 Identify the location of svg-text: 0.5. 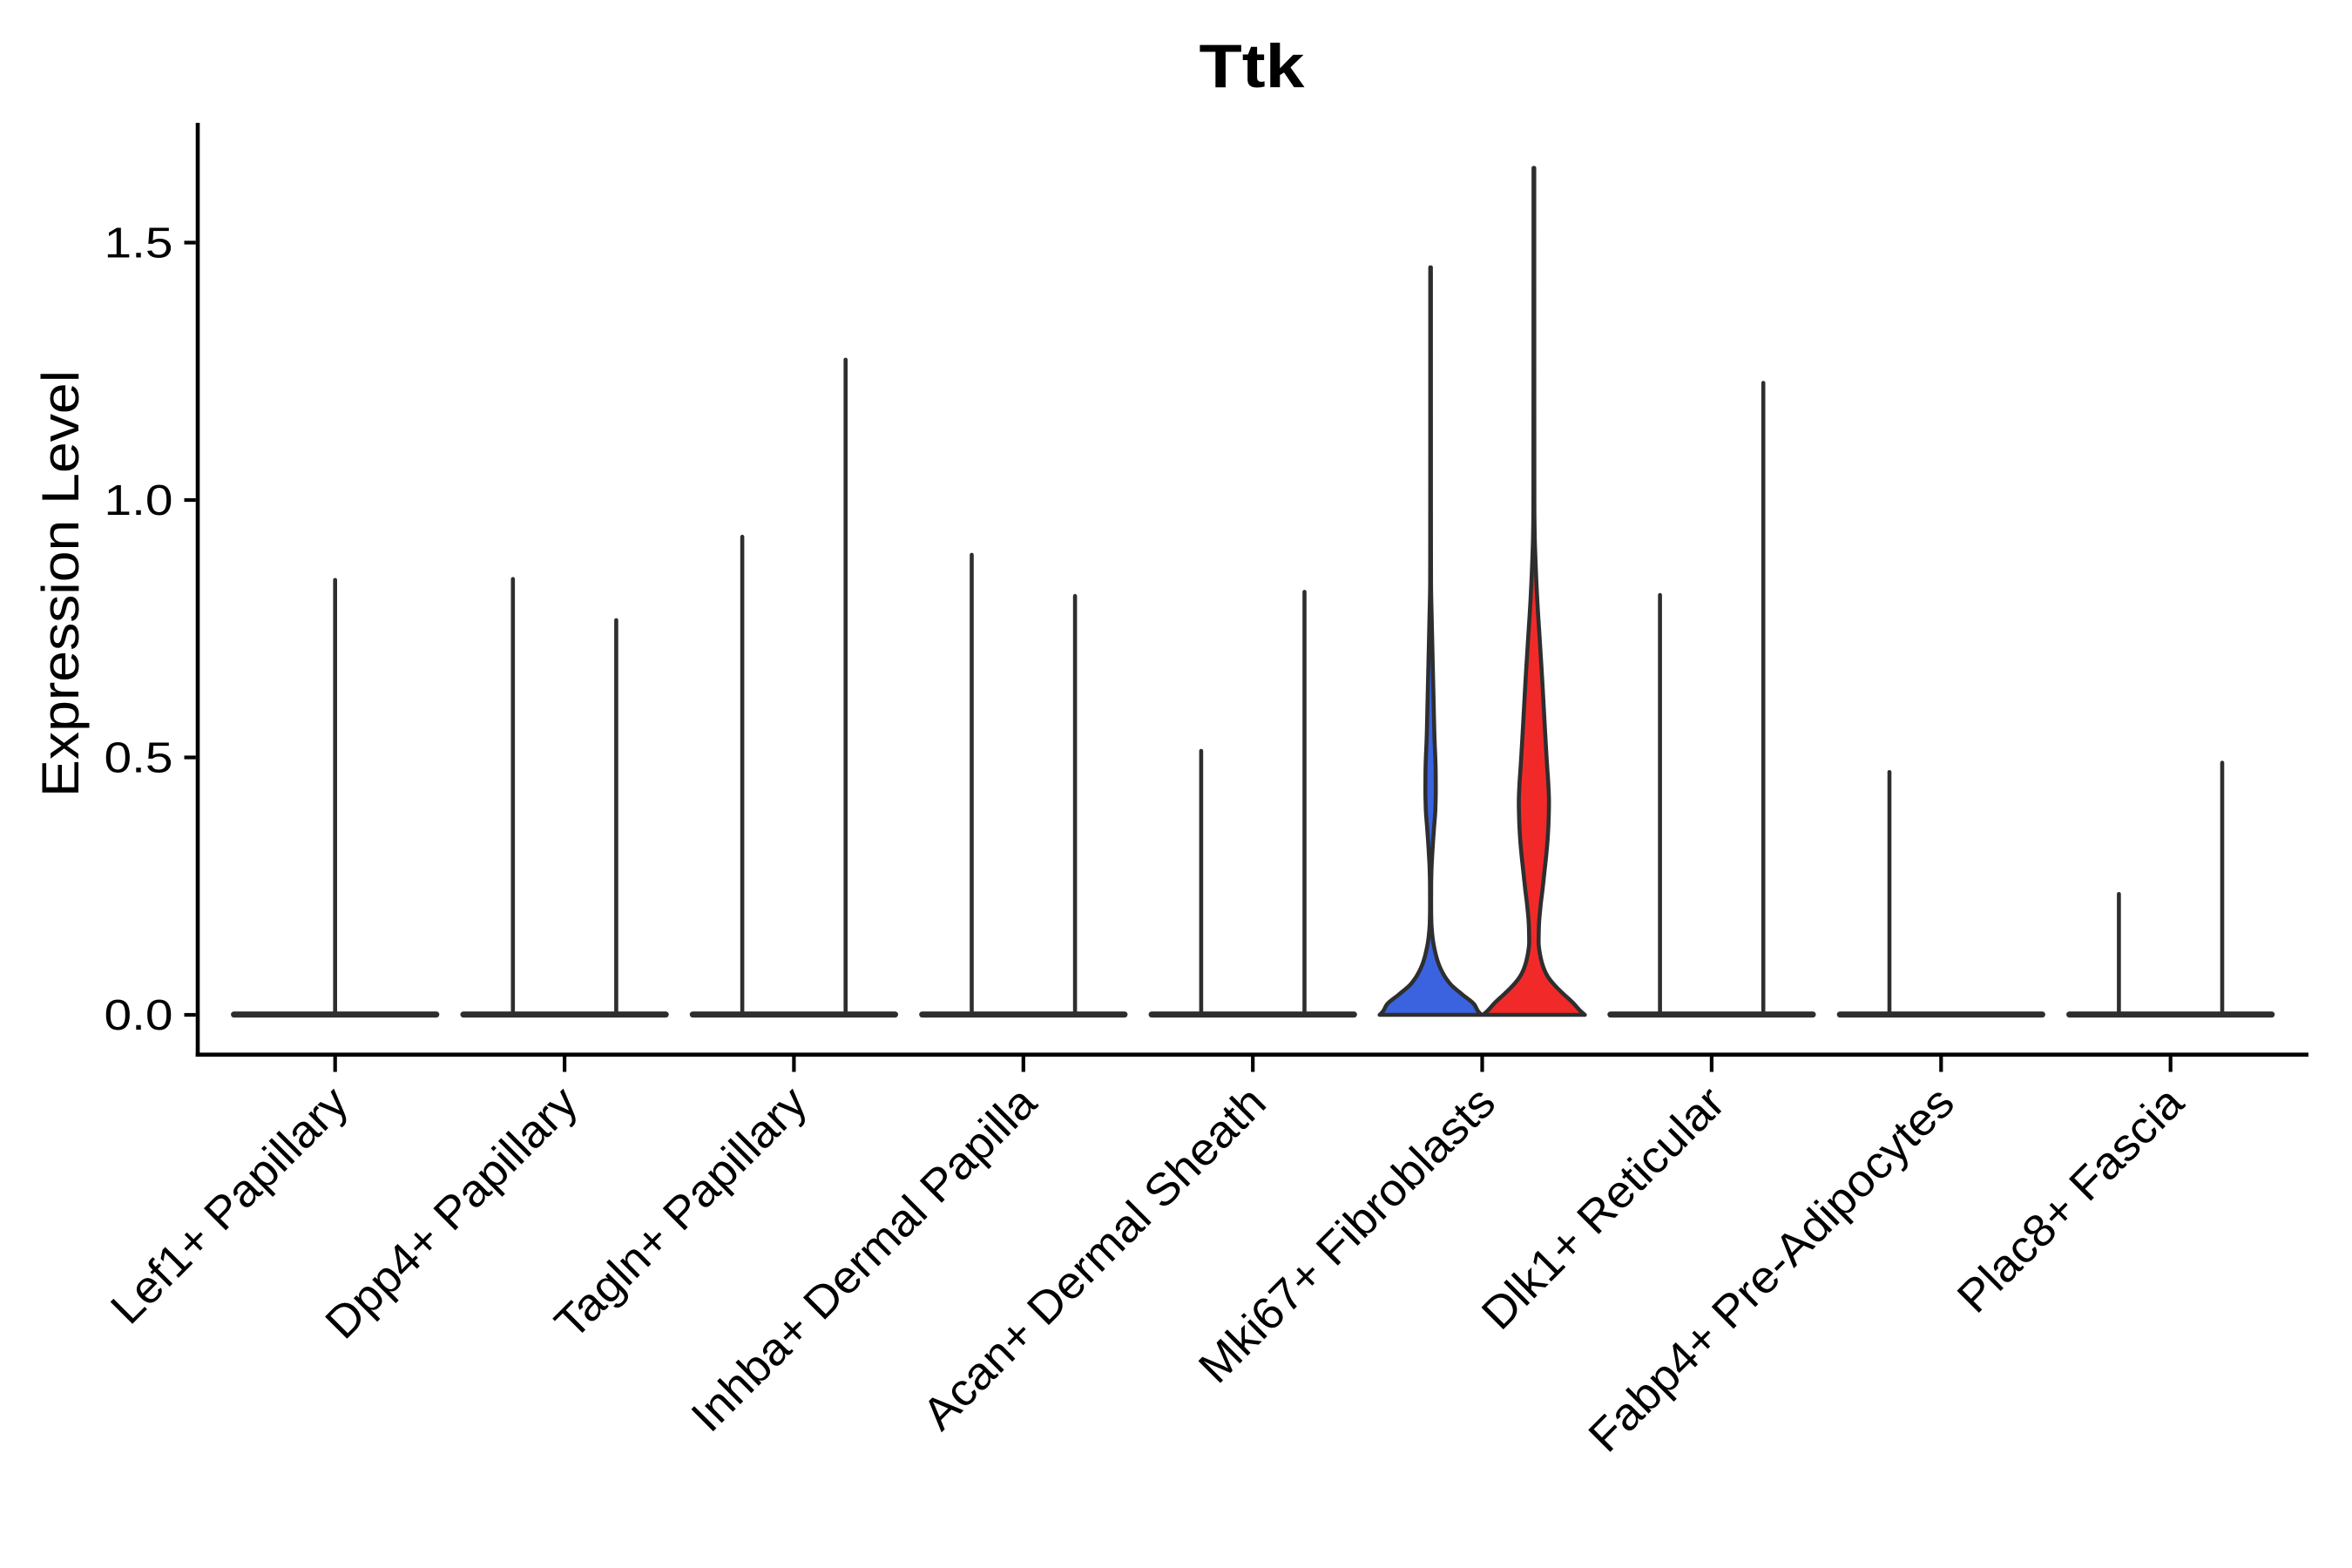
(139, 758).